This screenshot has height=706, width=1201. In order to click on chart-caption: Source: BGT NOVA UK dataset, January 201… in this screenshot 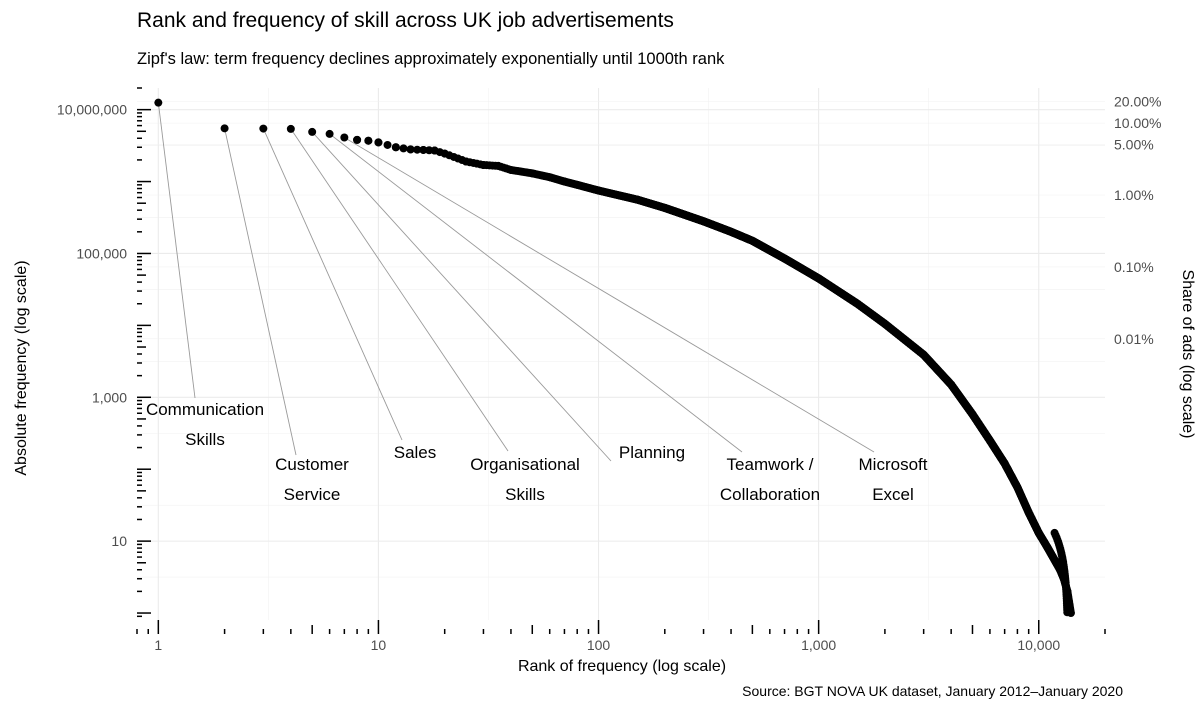, I will do `click(932, 691)`.